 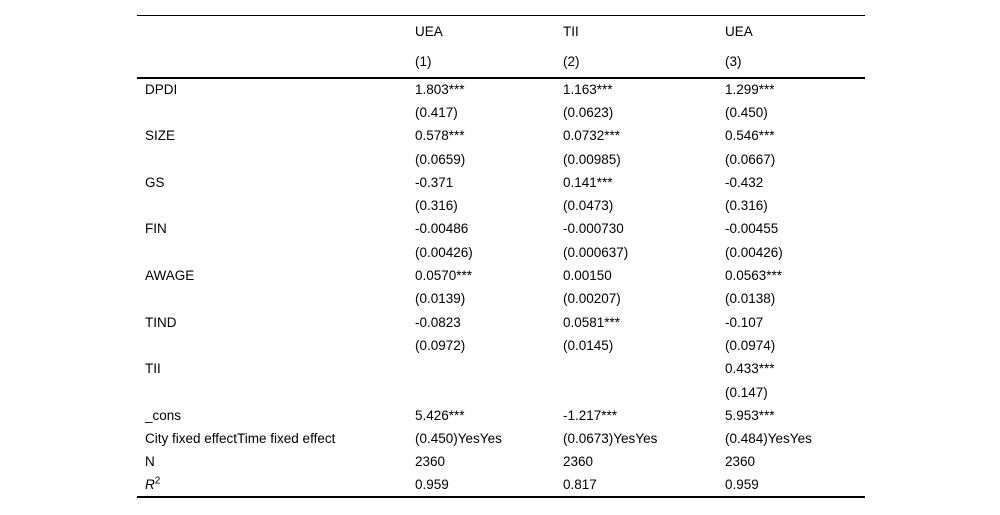 I want to click on table-row: GS -0.371 0.141*** -0.432, so click(x=501, y=182).